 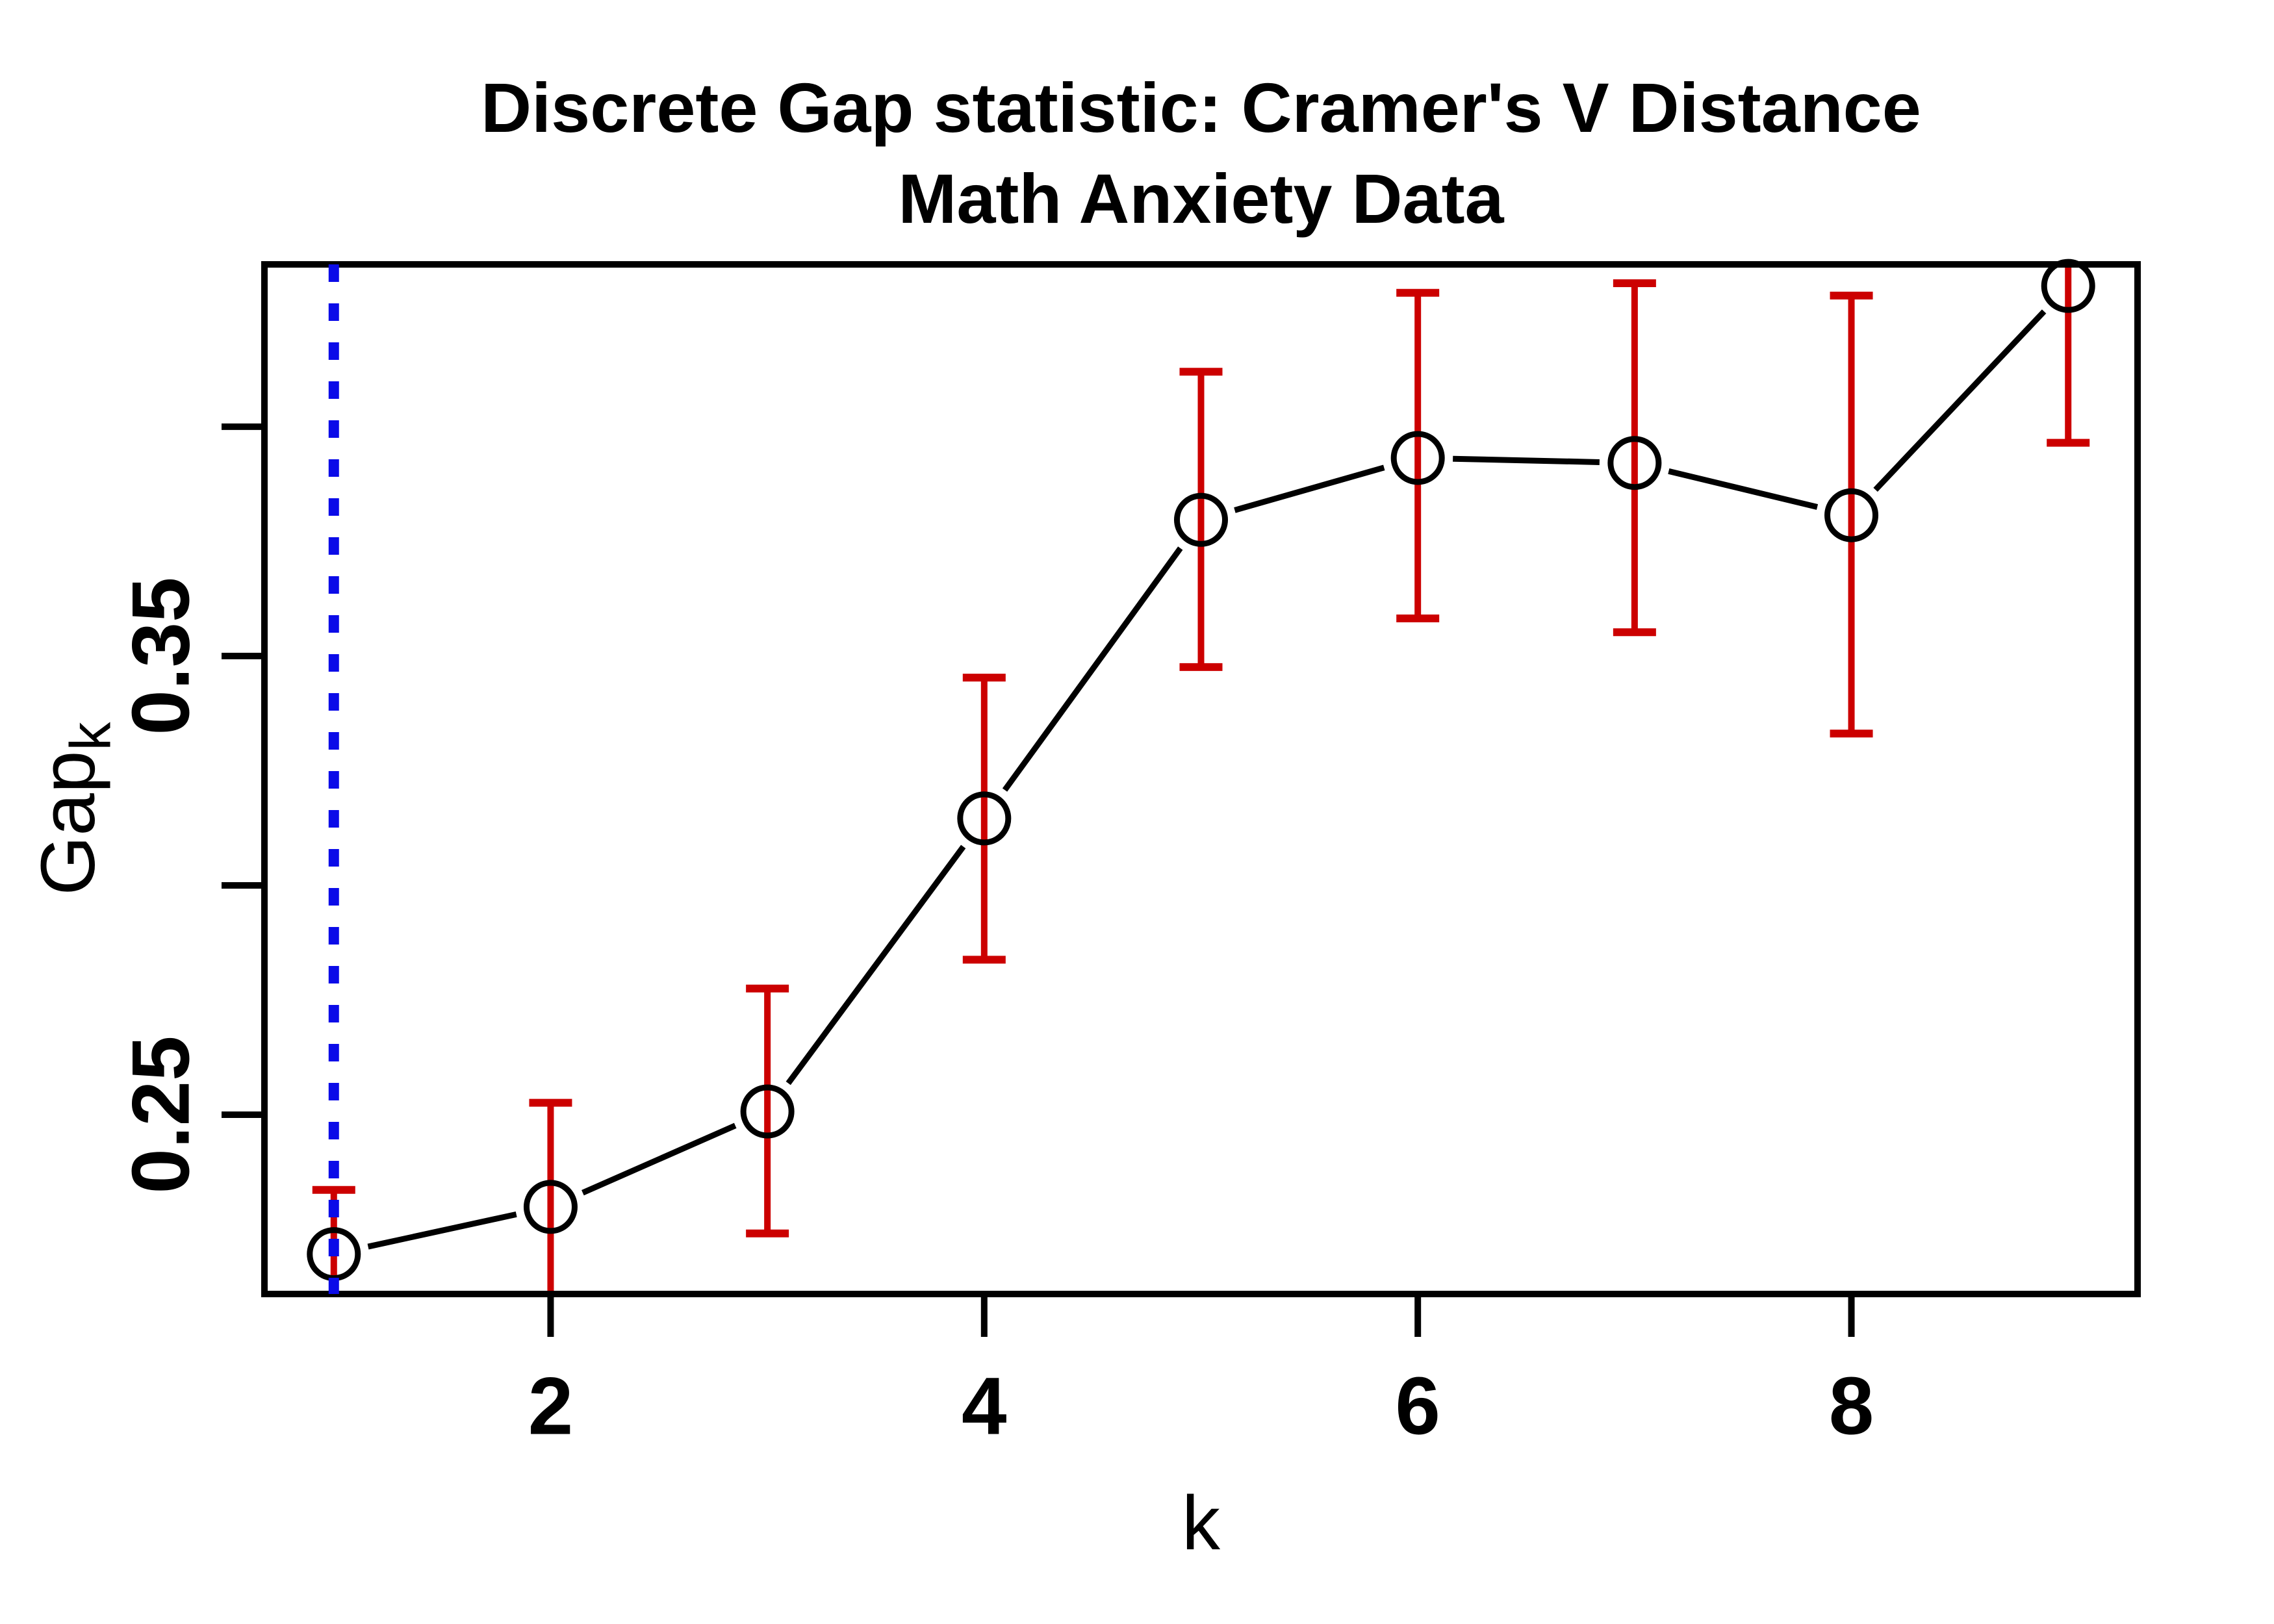 What do you see at coordinates (1417, 1406) in the screenshot?
I see `x-tick-label: 6` at bounding box center [1417, 1406].